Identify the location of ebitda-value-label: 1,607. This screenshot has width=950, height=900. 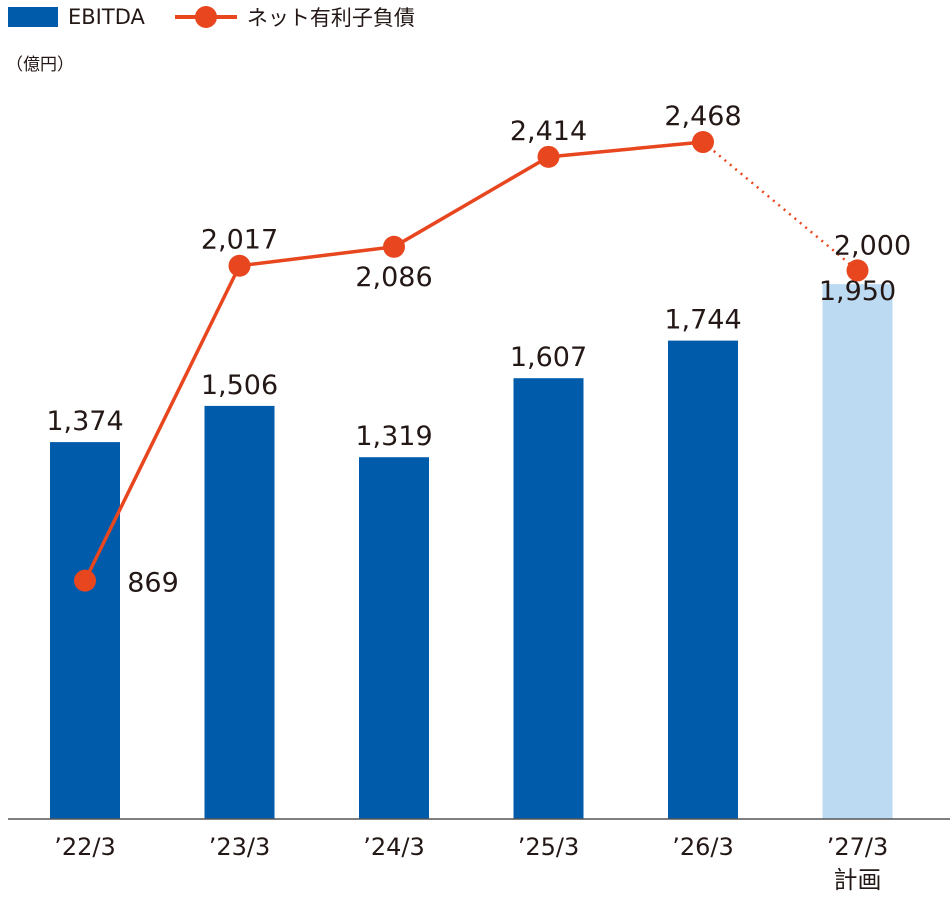
(548, 357).